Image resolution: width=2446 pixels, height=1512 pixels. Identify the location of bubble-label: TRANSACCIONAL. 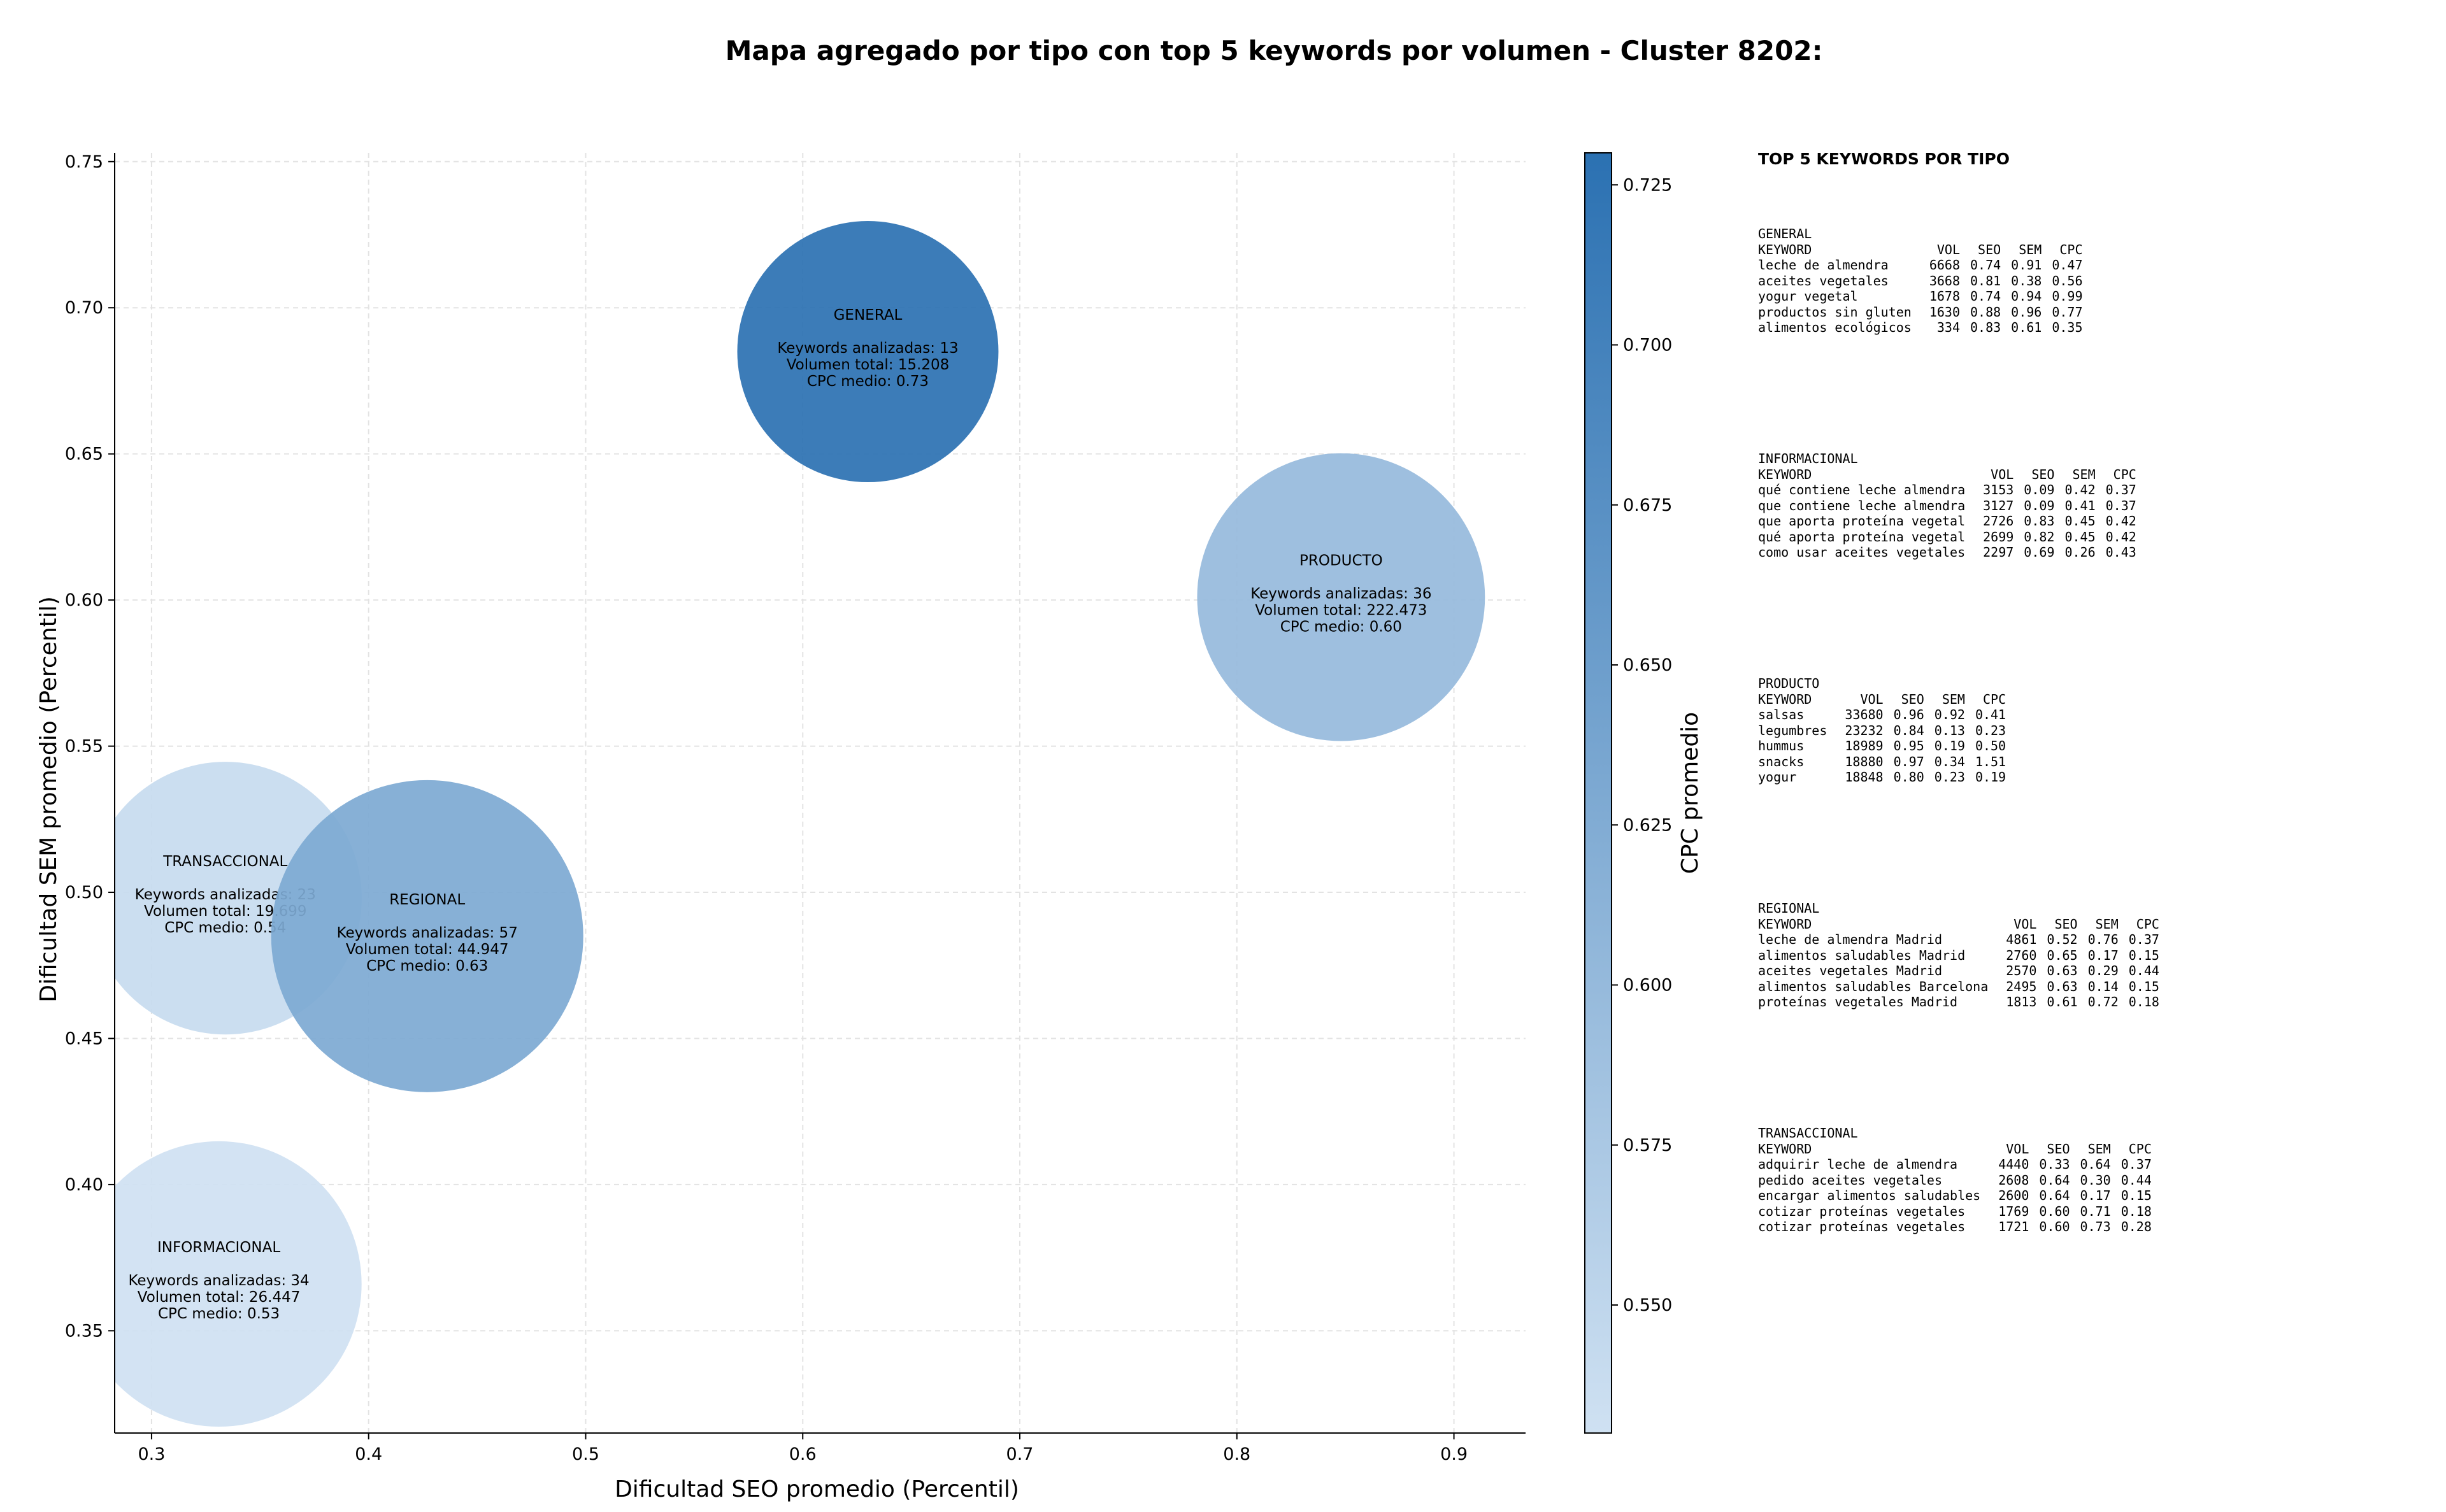
(225, 861).